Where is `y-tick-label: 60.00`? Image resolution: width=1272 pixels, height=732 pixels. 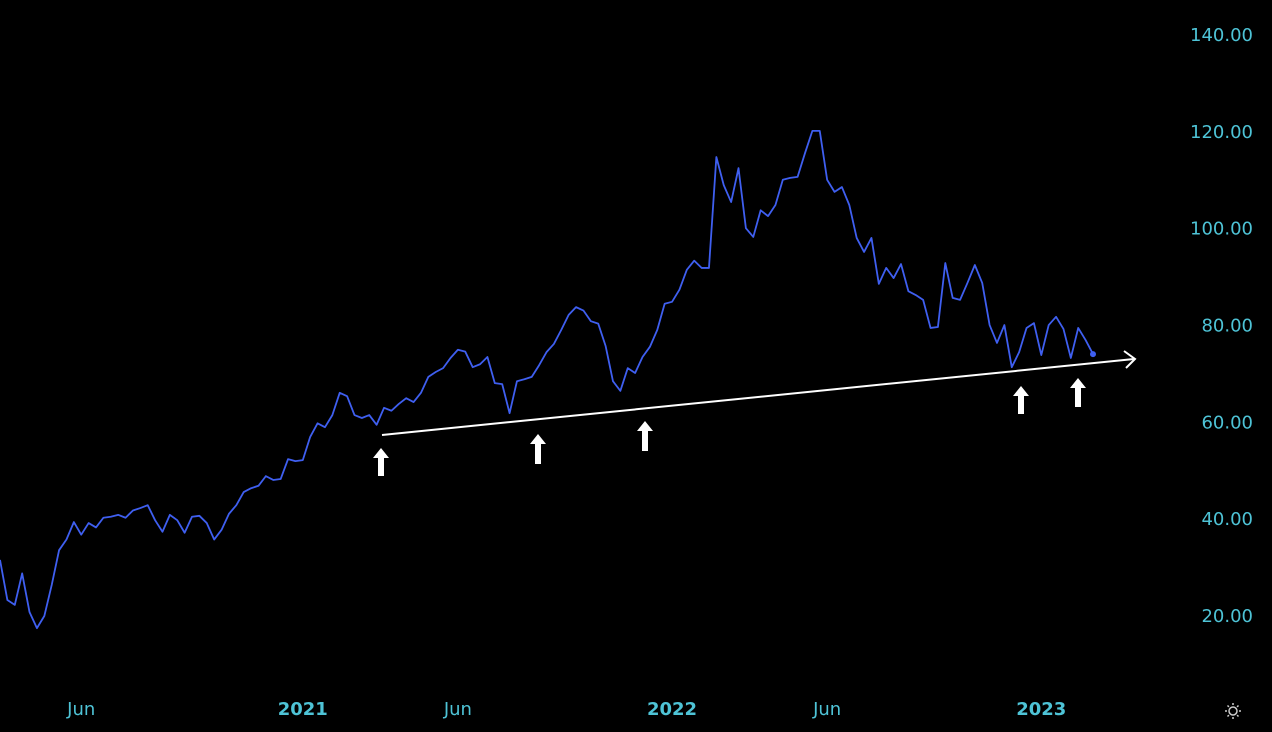 y-tick-label: 60.00 is located at coordinates (1227, 422).